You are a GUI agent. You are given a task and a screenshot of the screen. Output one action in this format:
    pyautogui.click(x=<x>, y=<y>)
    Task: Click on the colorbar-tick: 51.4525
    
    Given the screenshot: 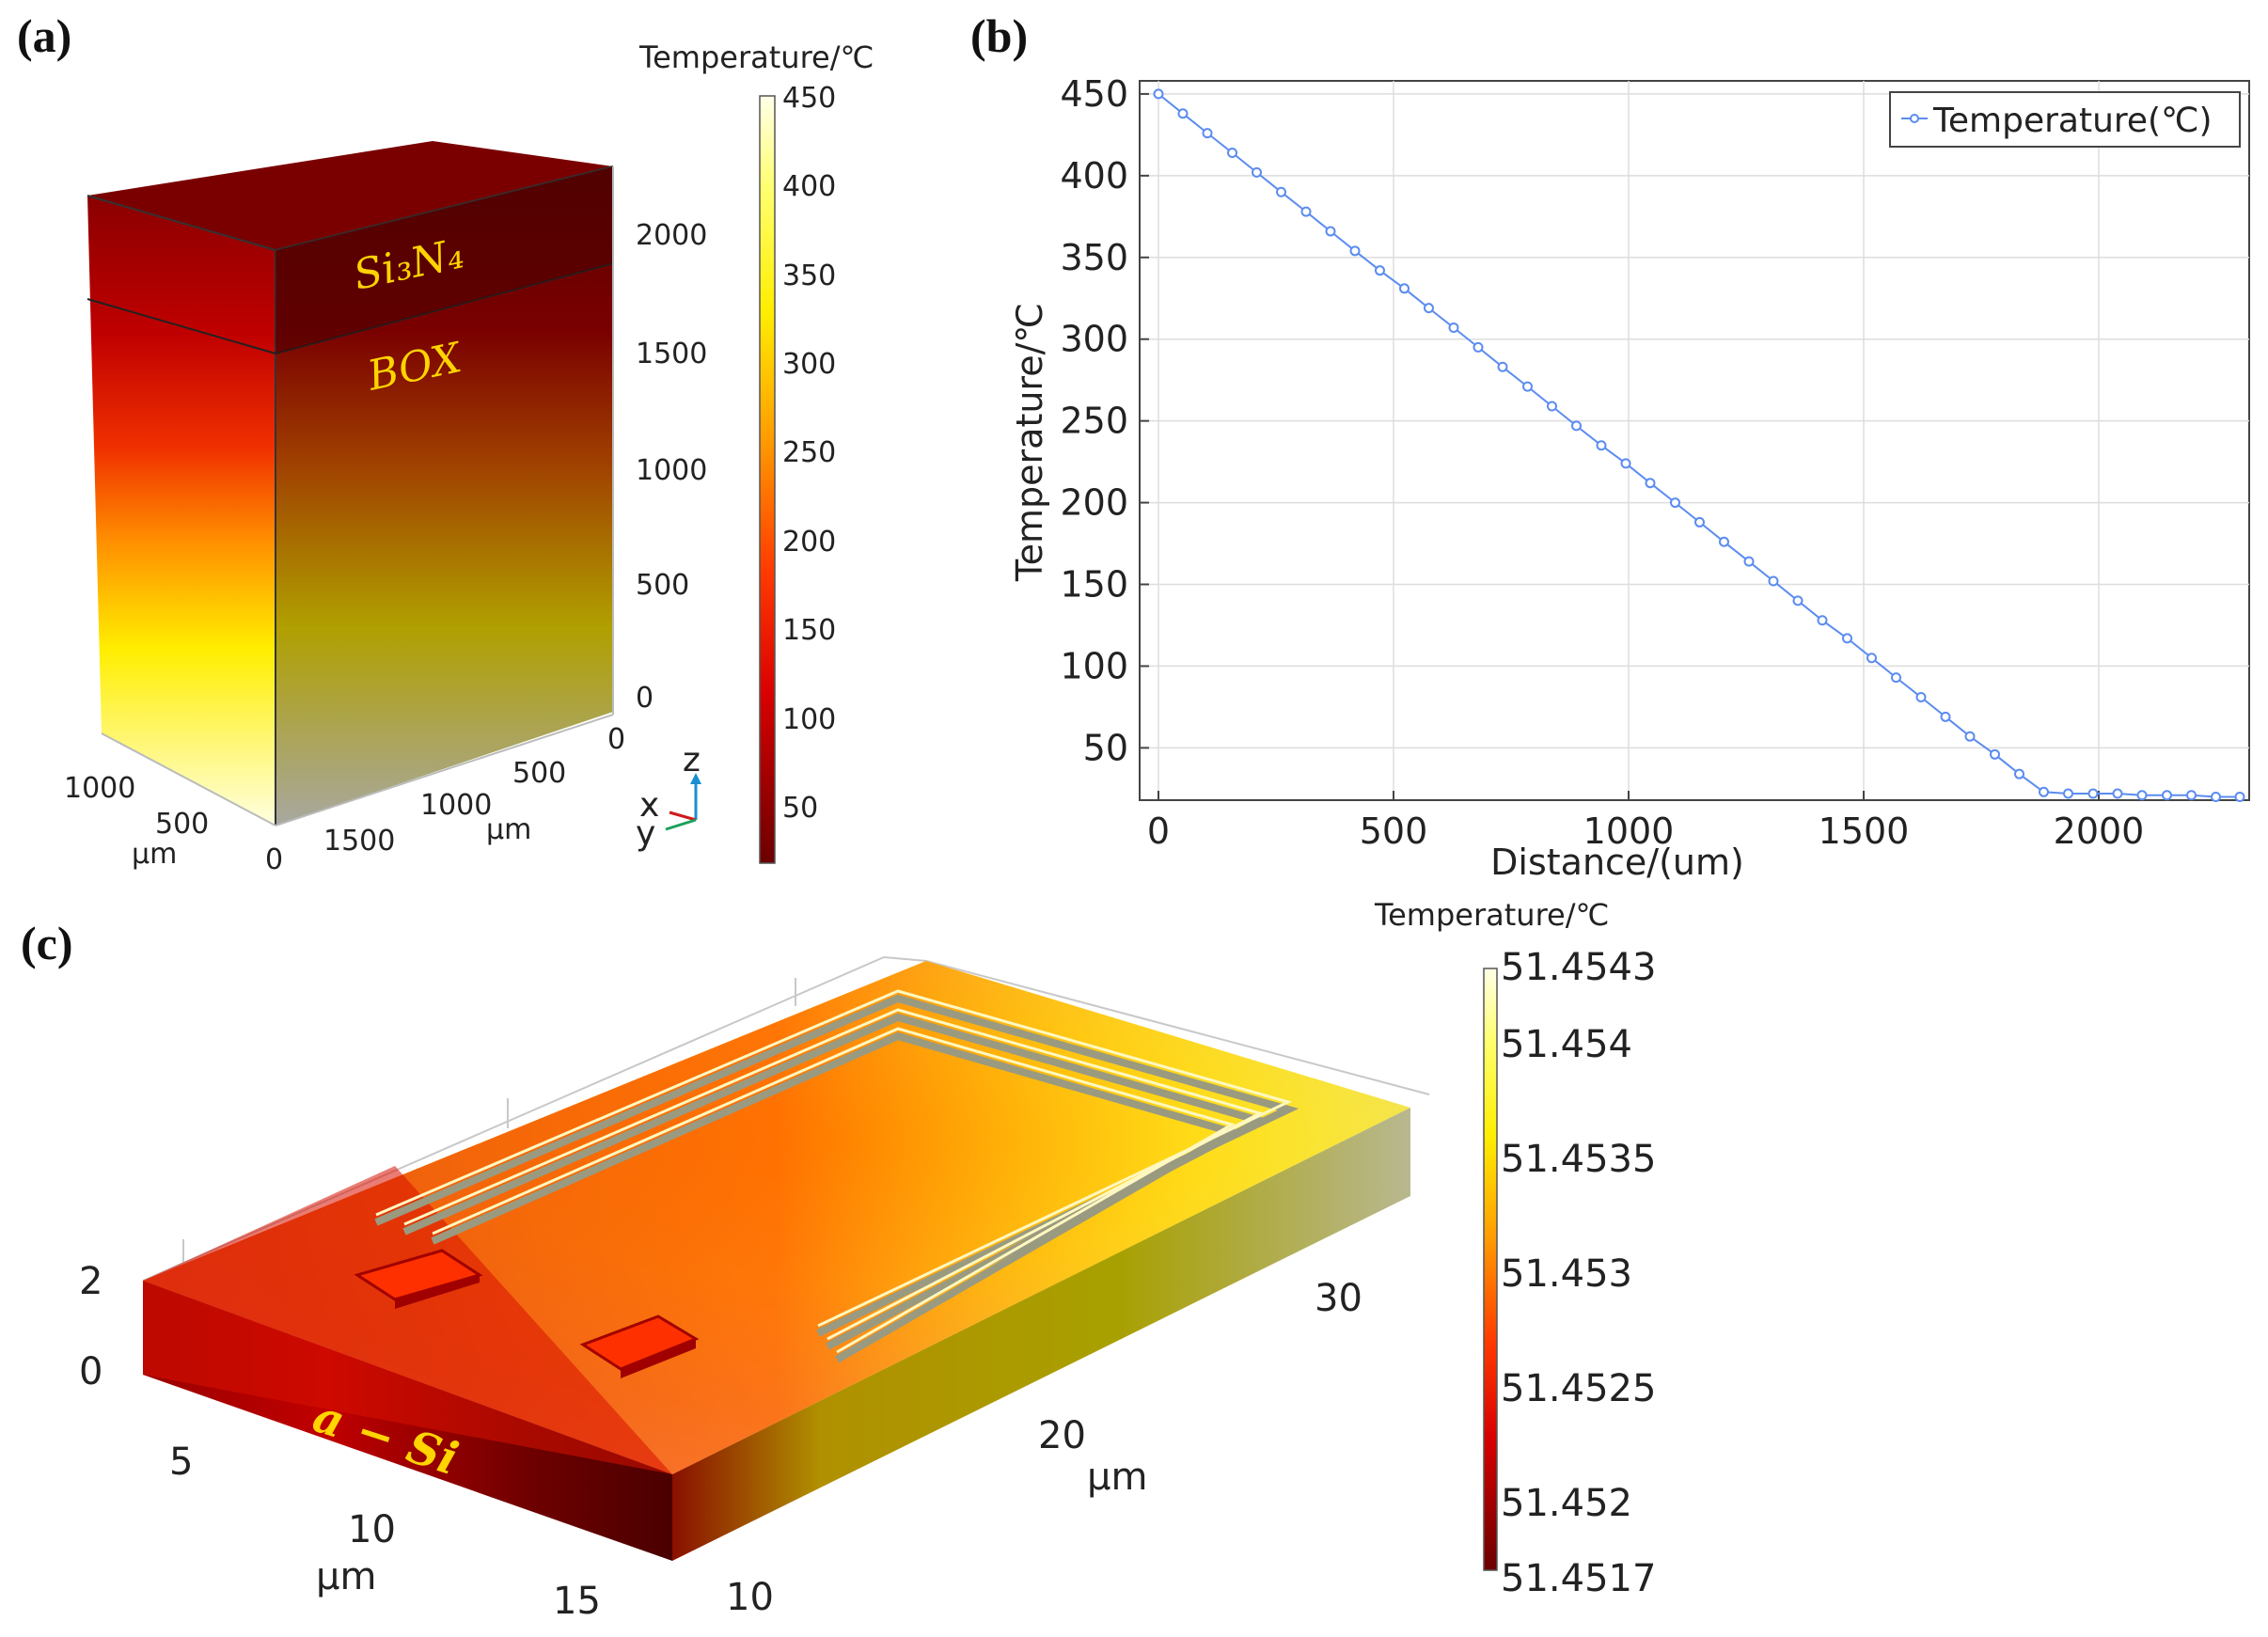 What is the action you would take?
    pyautogui.click(x=1578, y=1389)
    